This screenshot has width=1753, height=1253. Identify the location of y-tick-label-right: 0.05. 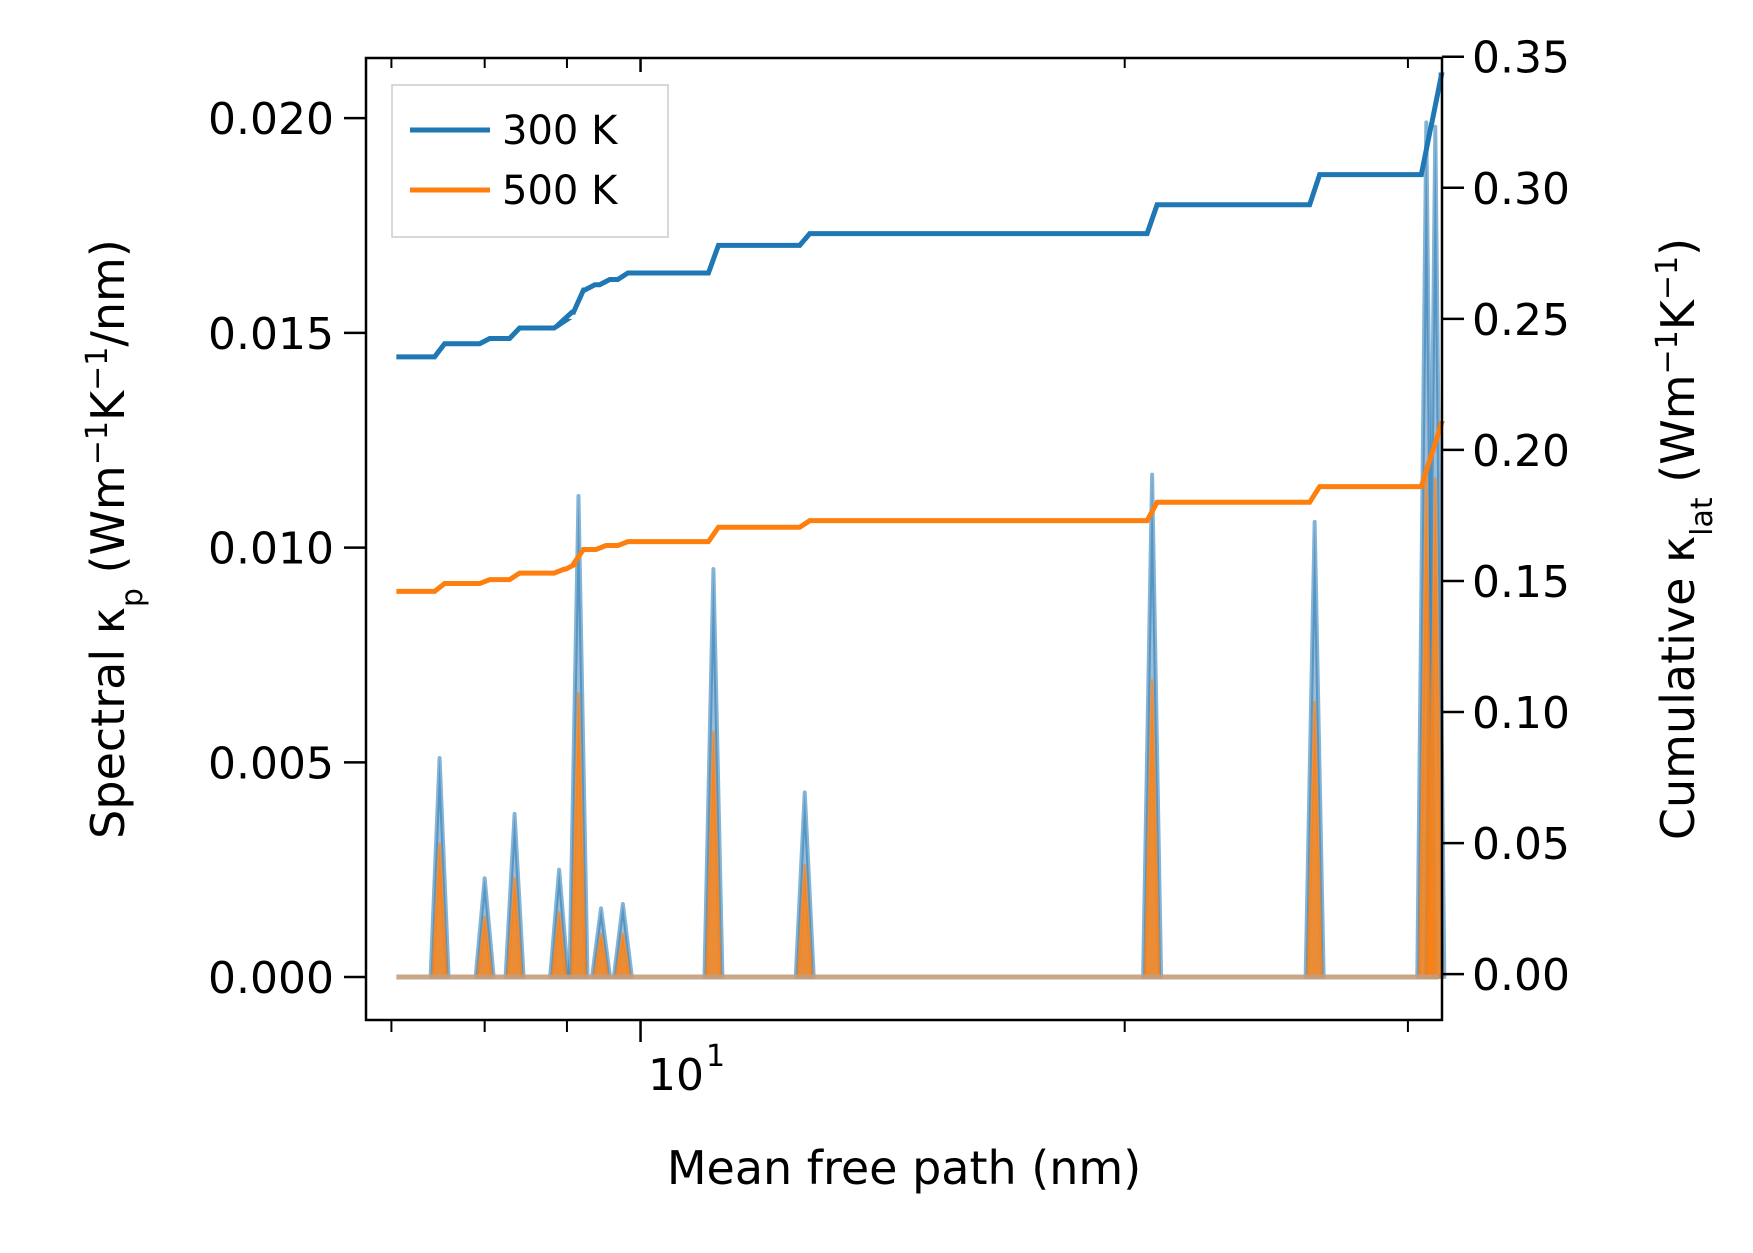
(1521, 844).